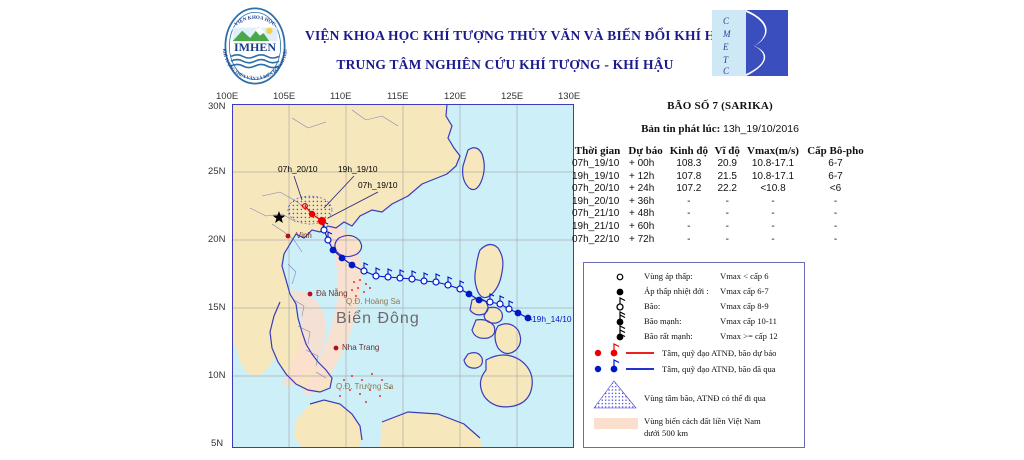 The width and height of the screenshot is (1024, 460). Describe the element at coordinates (455, 96) in the screenshot. I see `lon-tick-120E: 120E` at that location.